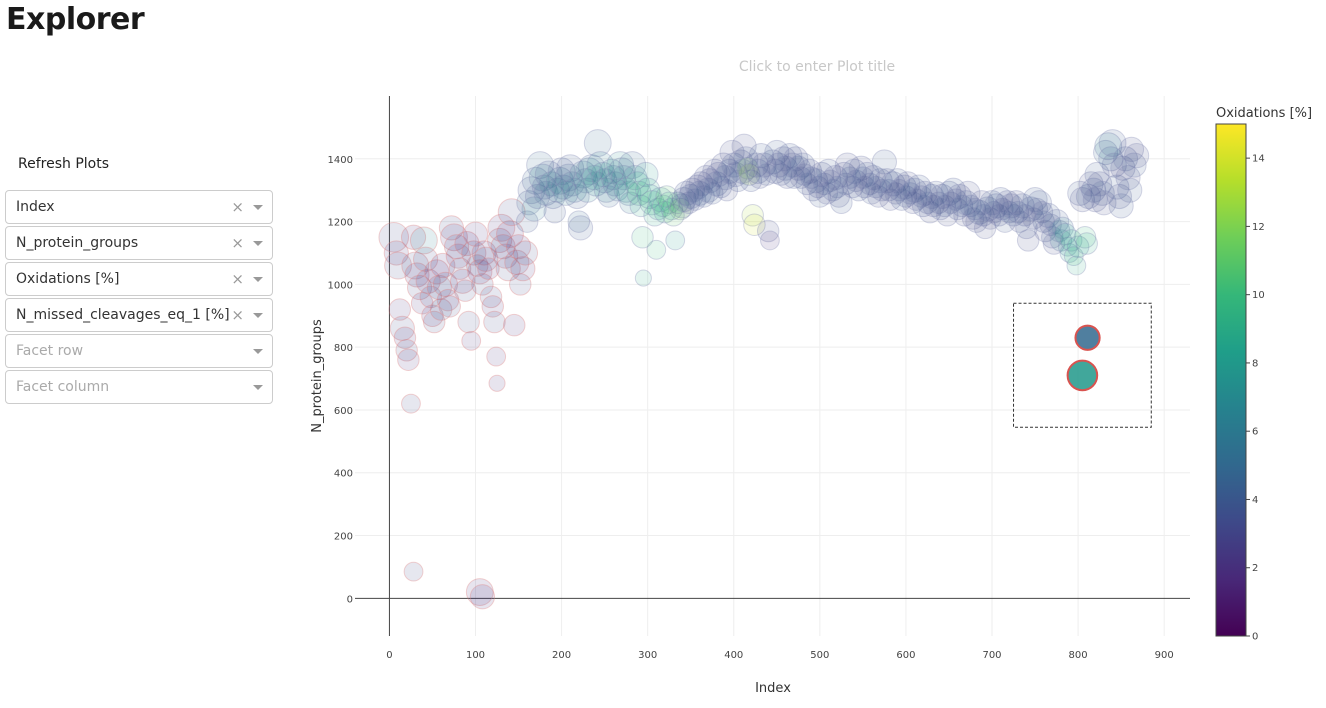 The image size is (1326, 708). What do you see at coordinates (63, 164) in the screenshot?
I see `refresh-plots-button: Refresh Plots` at bounding box center [63, 164].